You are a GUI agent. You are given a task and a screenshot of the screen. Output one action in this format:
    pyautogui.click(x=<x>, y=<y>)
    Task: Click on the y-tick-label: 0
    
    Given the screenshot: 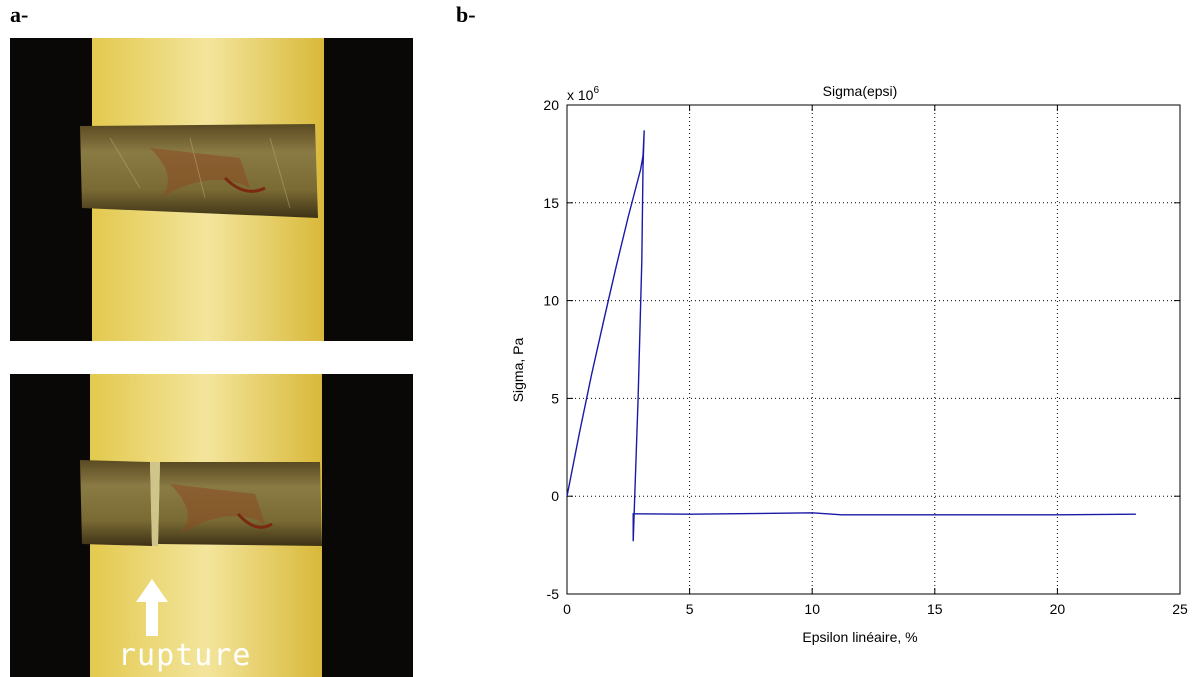 What is the action you would take?
    pyautogui.click(x=555, y=496)
    